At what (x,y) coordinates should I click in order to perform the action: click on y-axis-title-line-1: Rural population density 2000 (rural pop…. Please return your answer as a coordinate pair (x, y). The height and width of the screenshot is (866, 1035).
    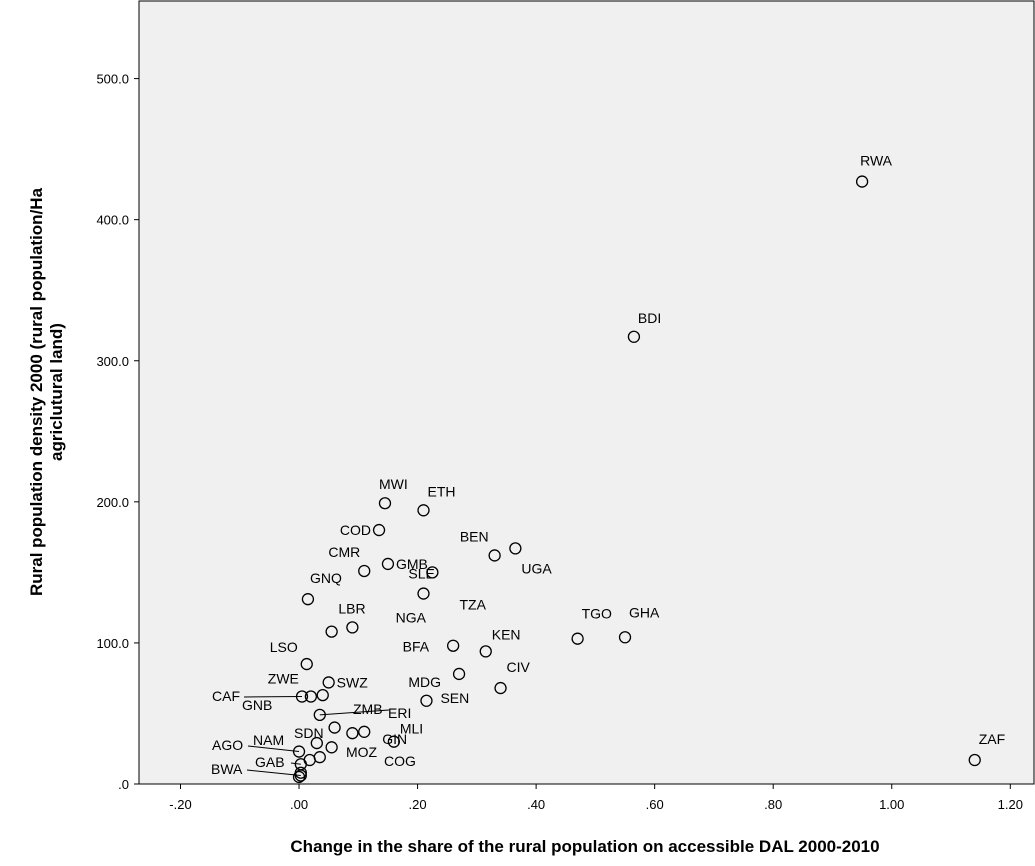
    Looking at the image, I should click on (36, 391).